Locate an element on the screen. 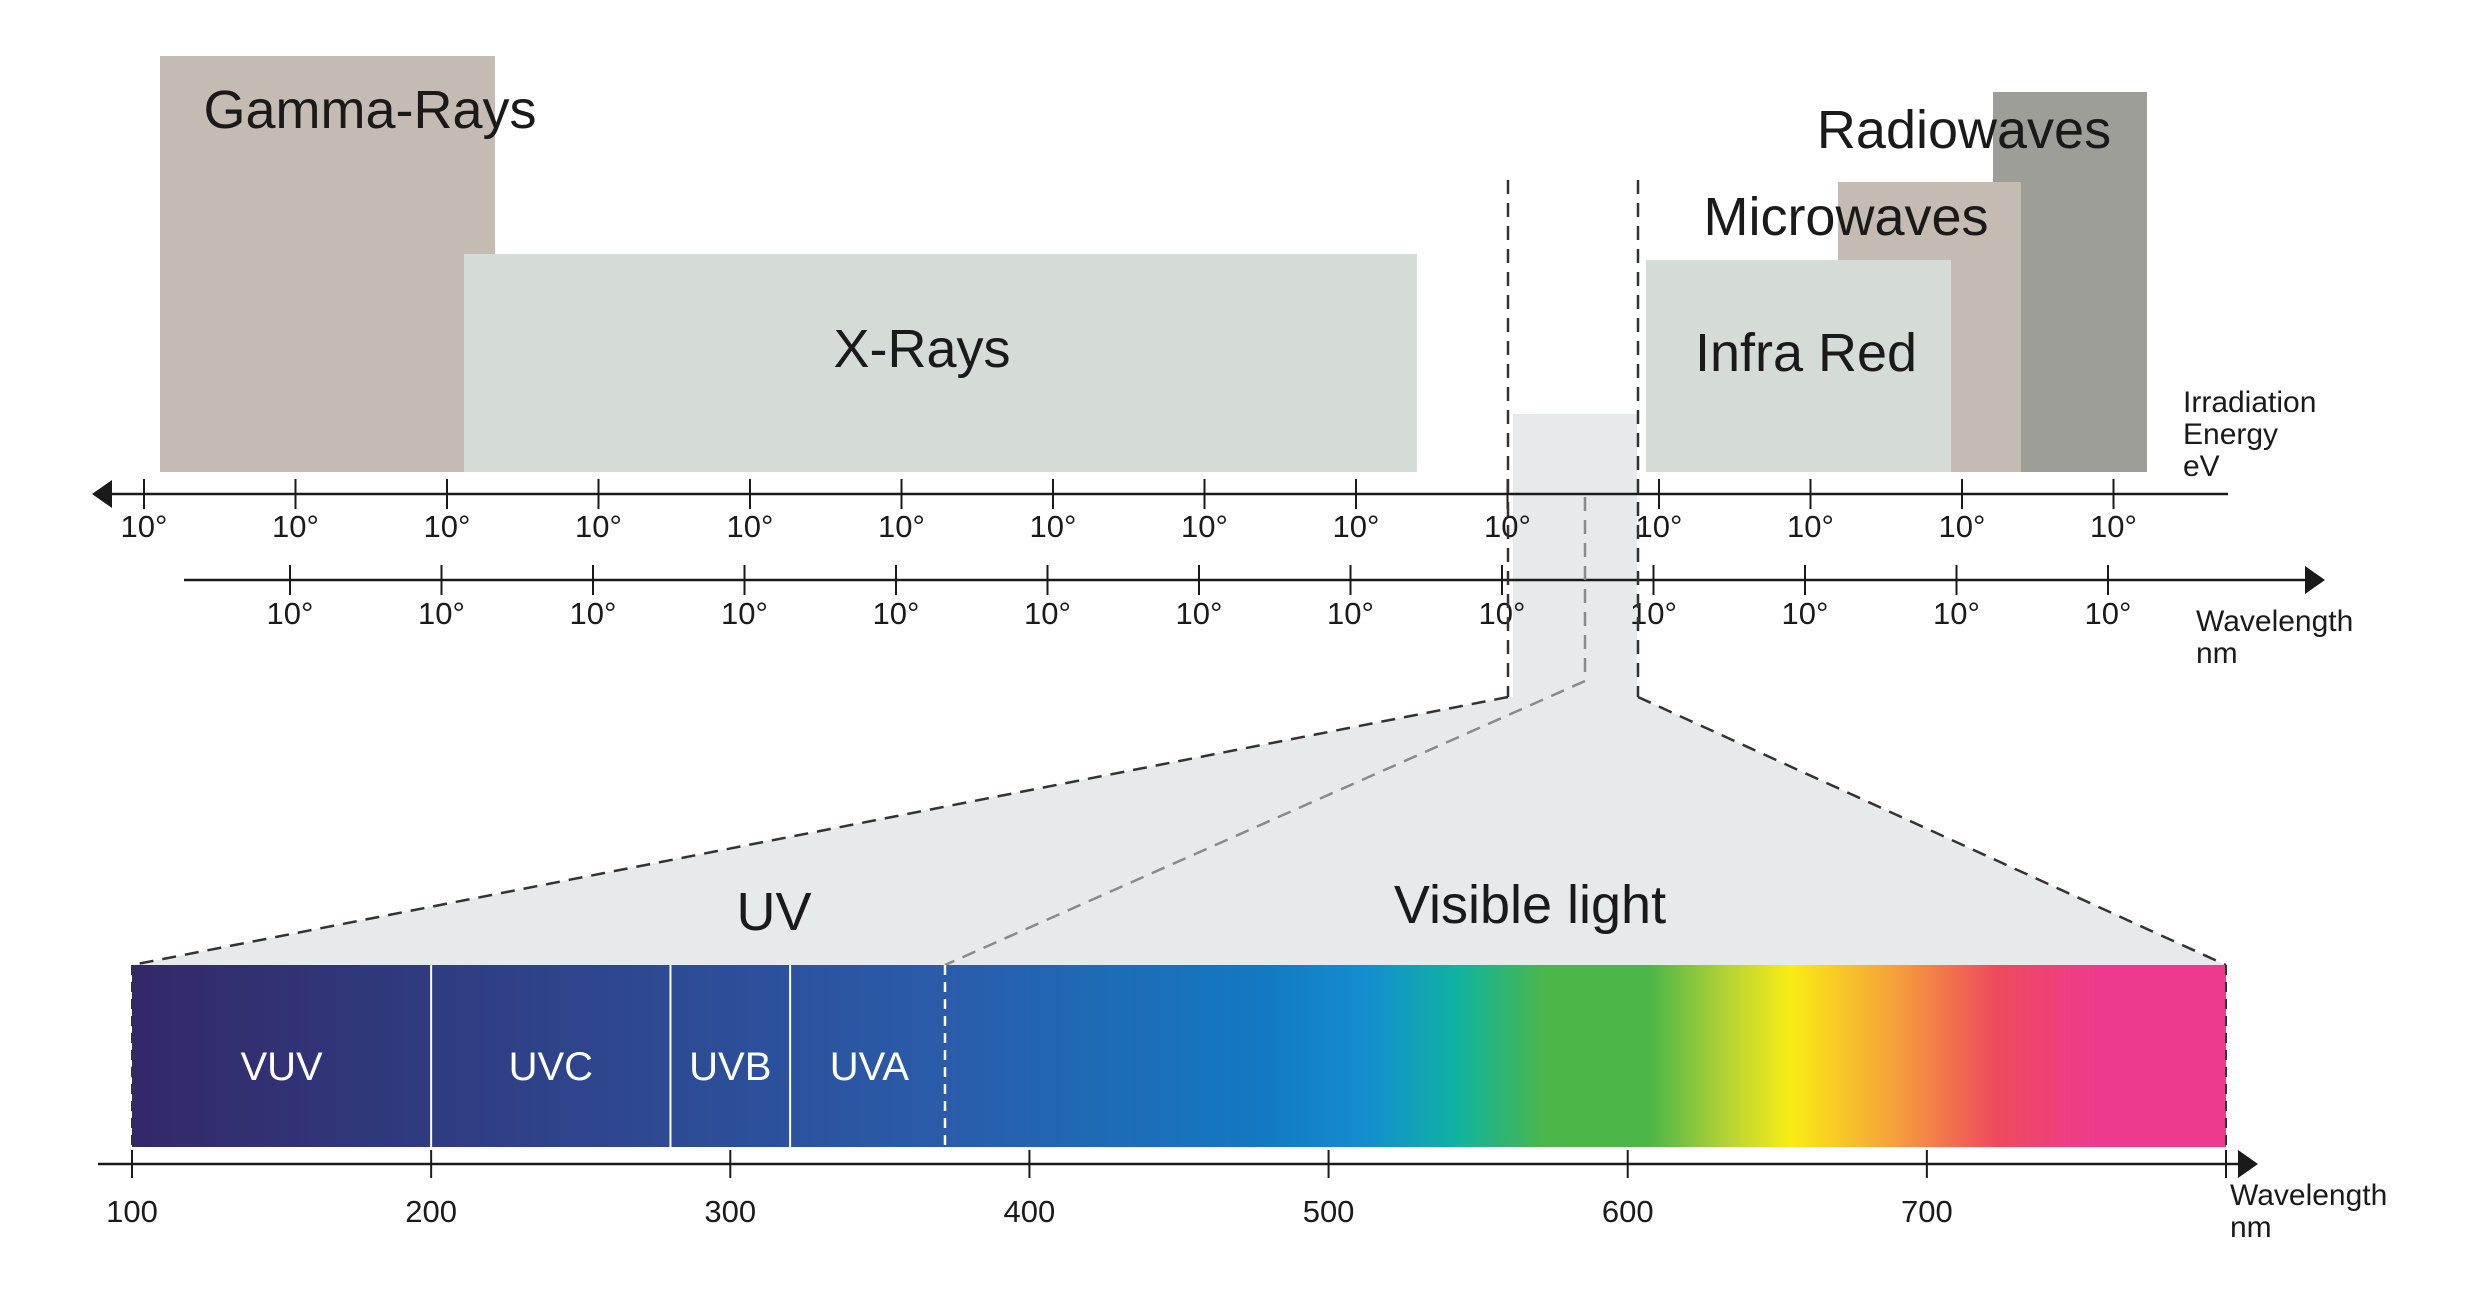 The image size is (2490, 1294). wavelength-tick-label-3: 10° is located at coordinates (744, 613).